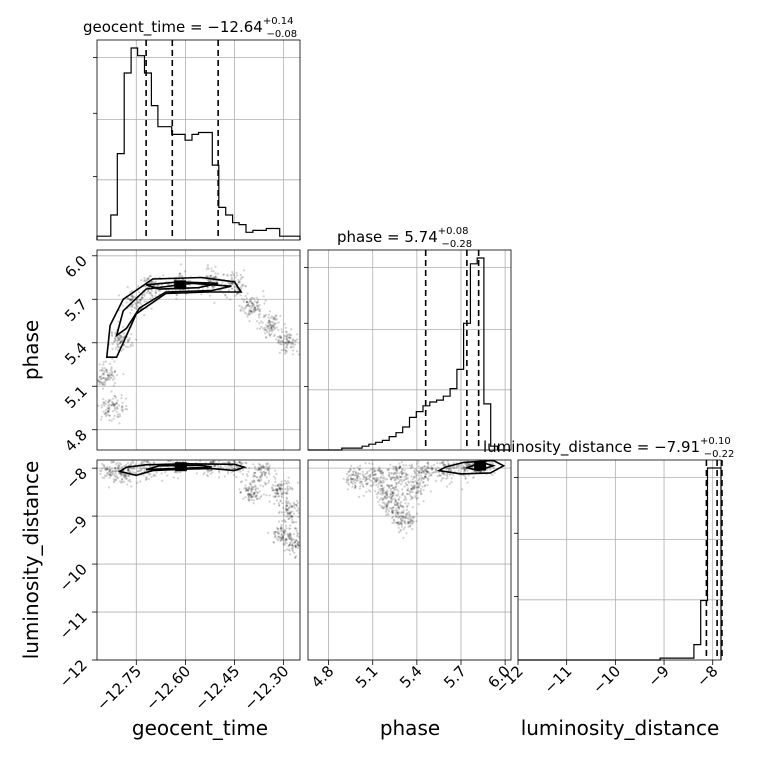  Describe the element at coordinates (198, 143) in the screenshot. I see `histogram-geocent-time` at that location.